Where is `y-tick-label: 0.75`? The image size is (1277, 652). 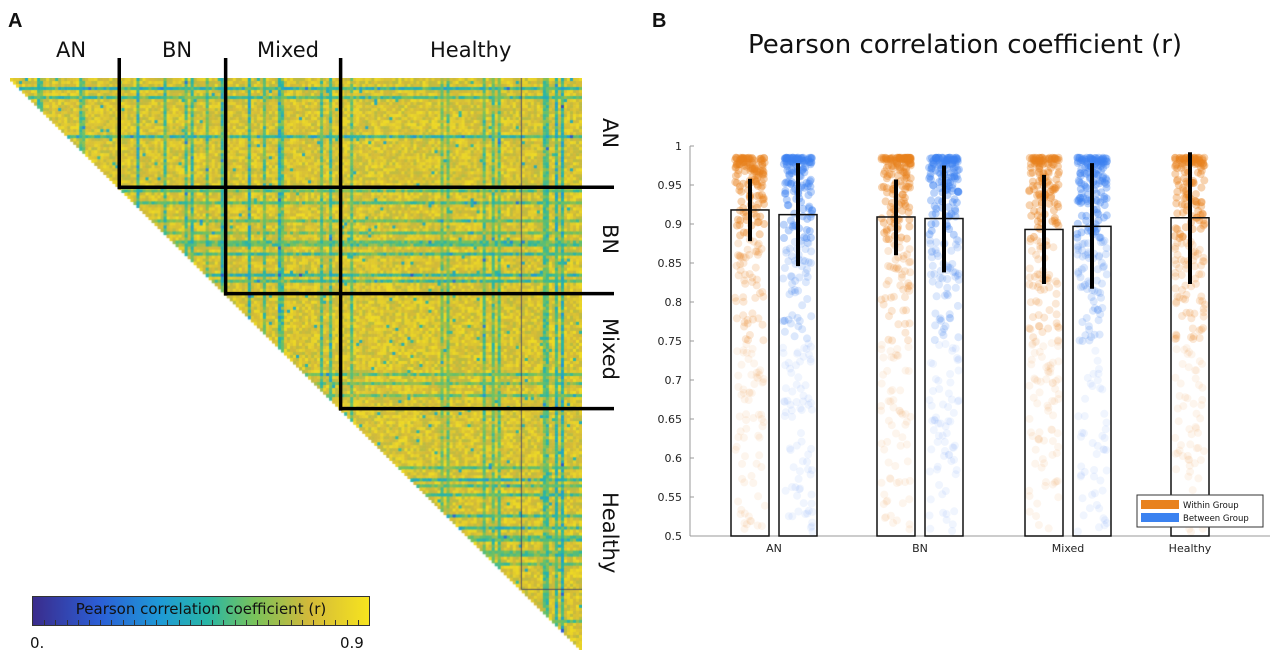 y-tick-label: 0.75 is located at coordinates (670, 341).